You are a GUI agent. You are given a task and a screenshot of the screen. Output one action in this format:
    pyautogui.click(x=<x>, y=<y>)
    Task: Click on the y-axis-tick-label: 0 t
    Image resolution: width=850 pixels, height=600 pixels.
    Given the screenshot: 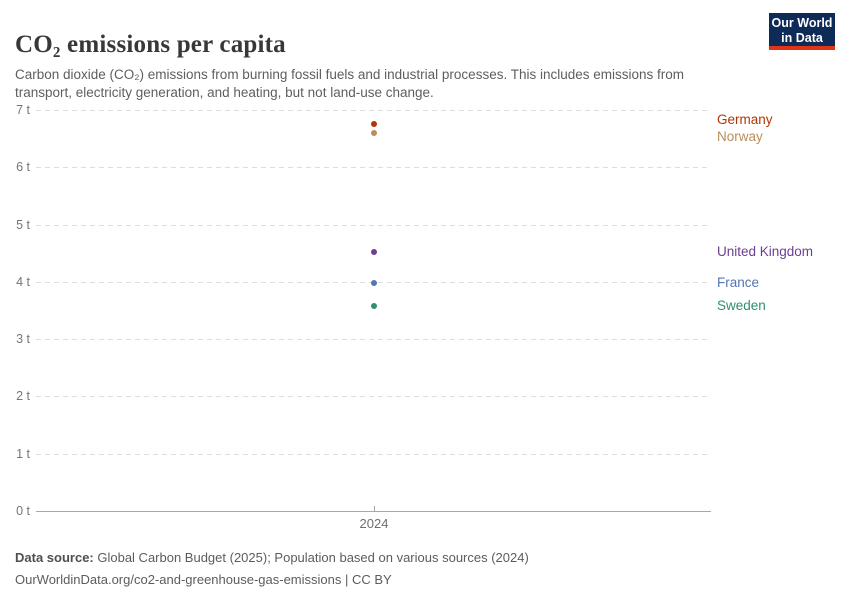 What is the action you would take?
    pyautogui.click(x=23, y=511)
    